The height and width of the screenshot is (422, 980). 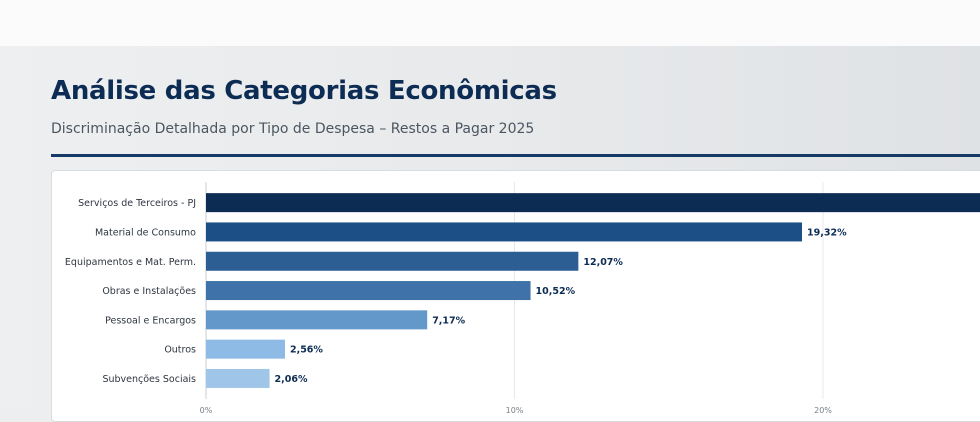 I want to click on x-tick-label: 20%, so click(x=823, y=410).